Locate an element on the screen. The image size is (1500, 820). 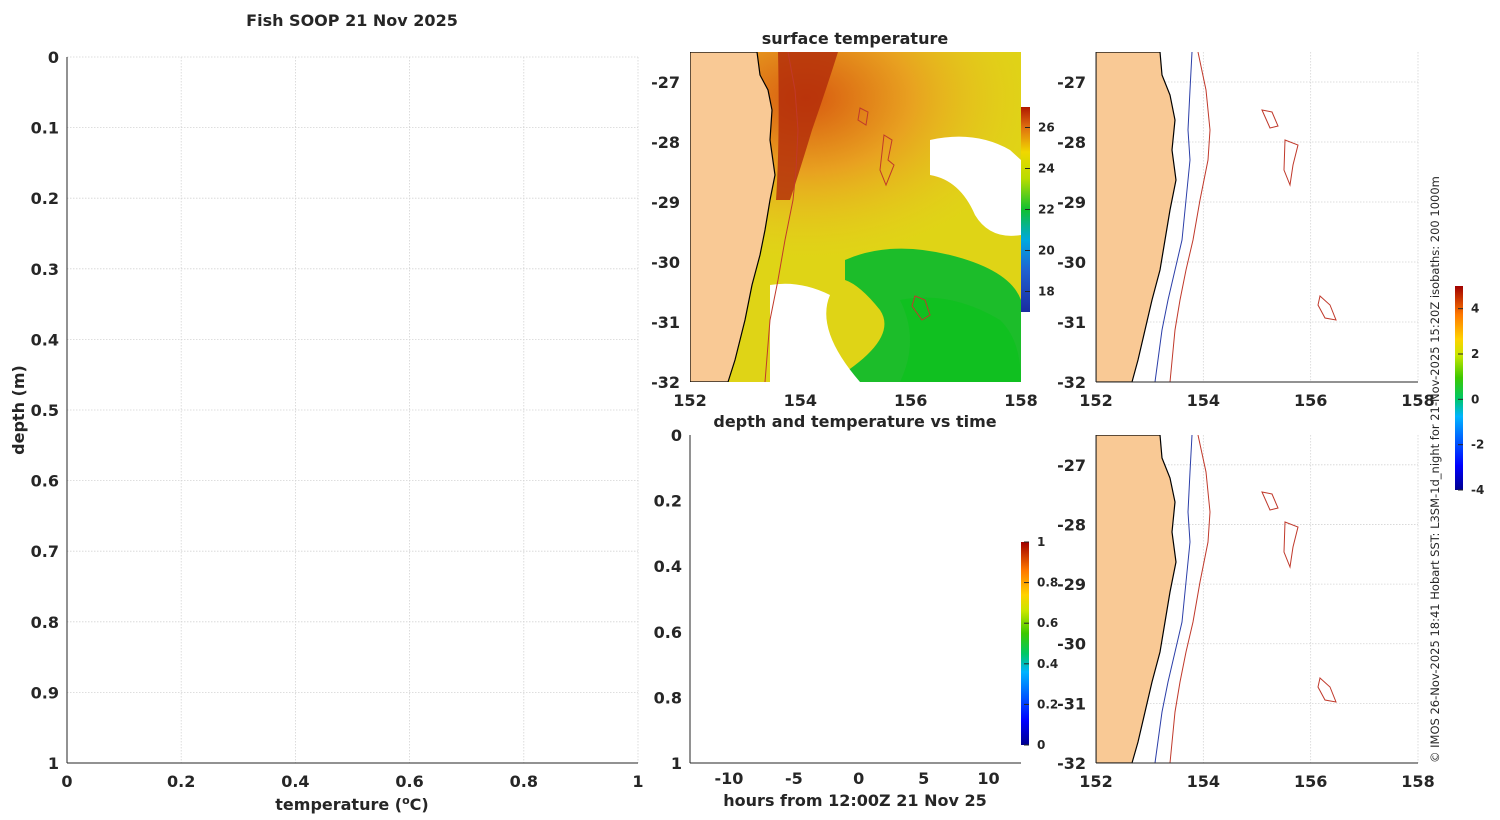
x-tick-label: 0.6 is located at coordinates (409, 781).